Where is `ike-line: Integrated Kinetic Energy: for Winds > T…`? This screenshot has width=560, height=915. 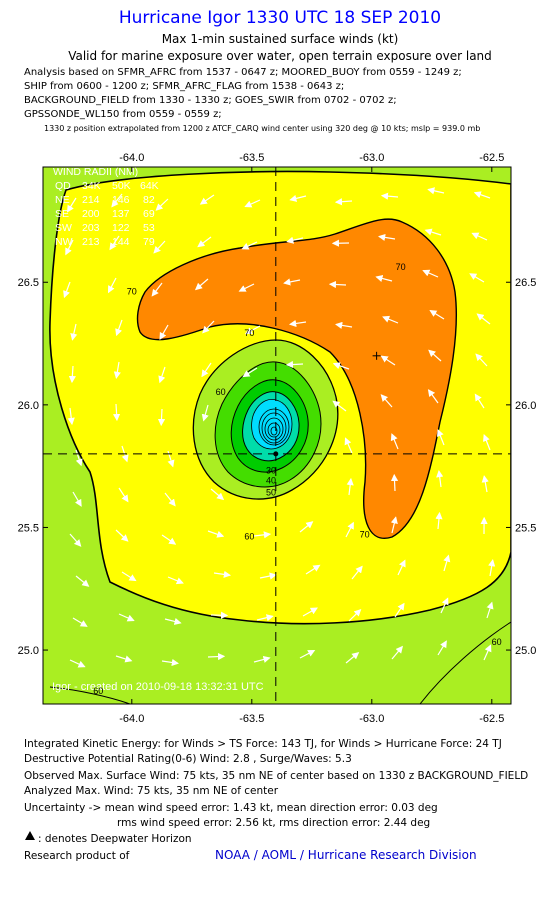 ike-line: Integrated Kinetic Energy: for Winds > T… is located at coordinates (263, 744).